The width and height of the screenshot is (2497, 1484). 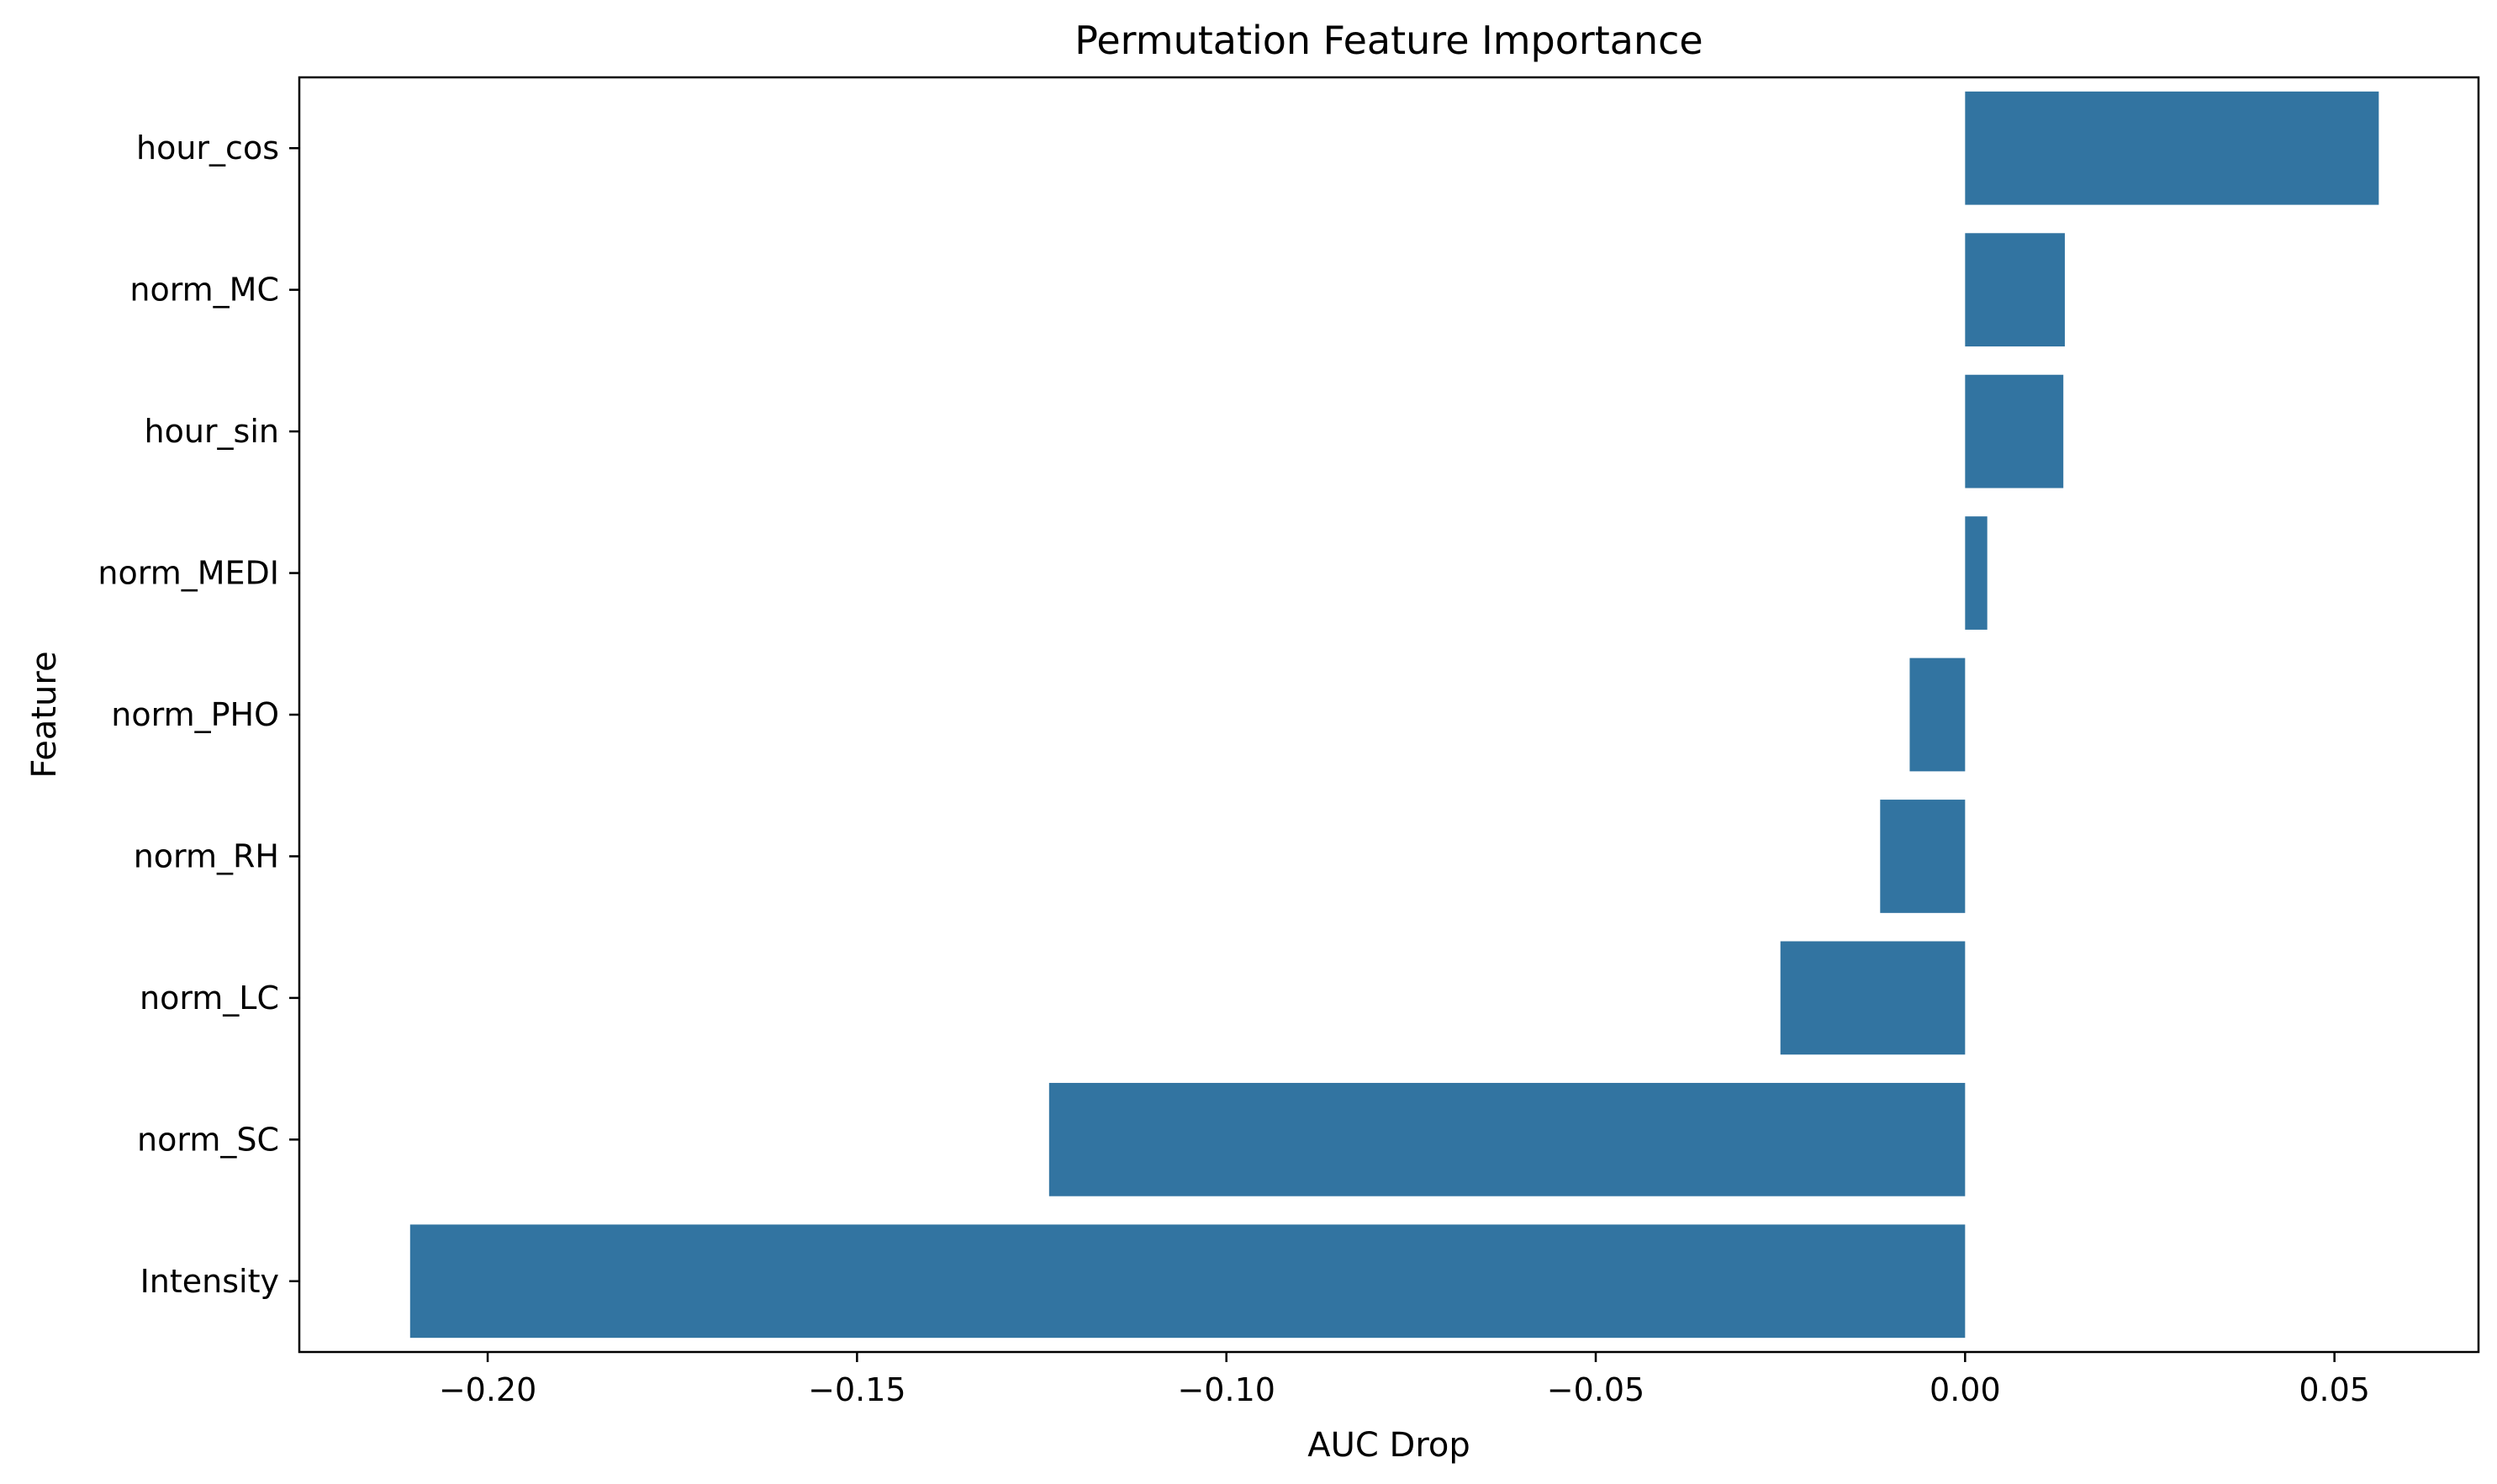 What do you see at coordinates (487, 1389) in the screenshot?
I see `x-tick-label: −0.20` at bounding box center [487, 1389].